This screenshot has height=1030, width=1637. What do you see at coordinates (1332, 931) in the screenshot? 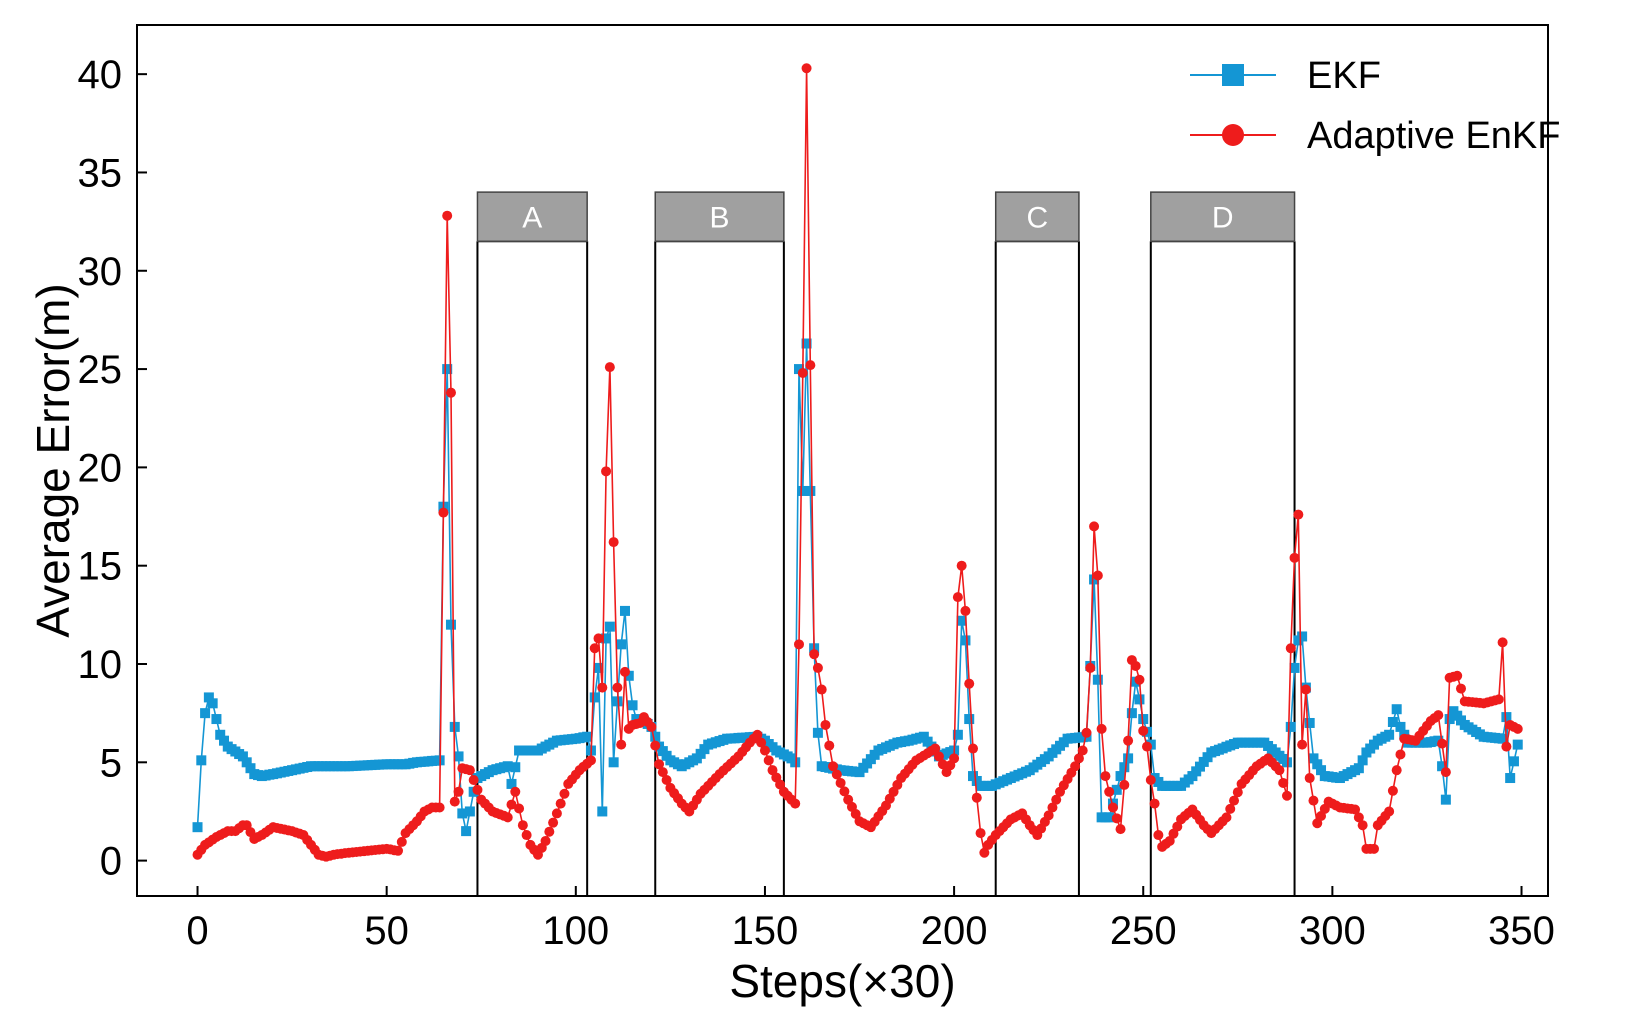
I see `x-tick-label: 300` at bounding box center [1332, 931].